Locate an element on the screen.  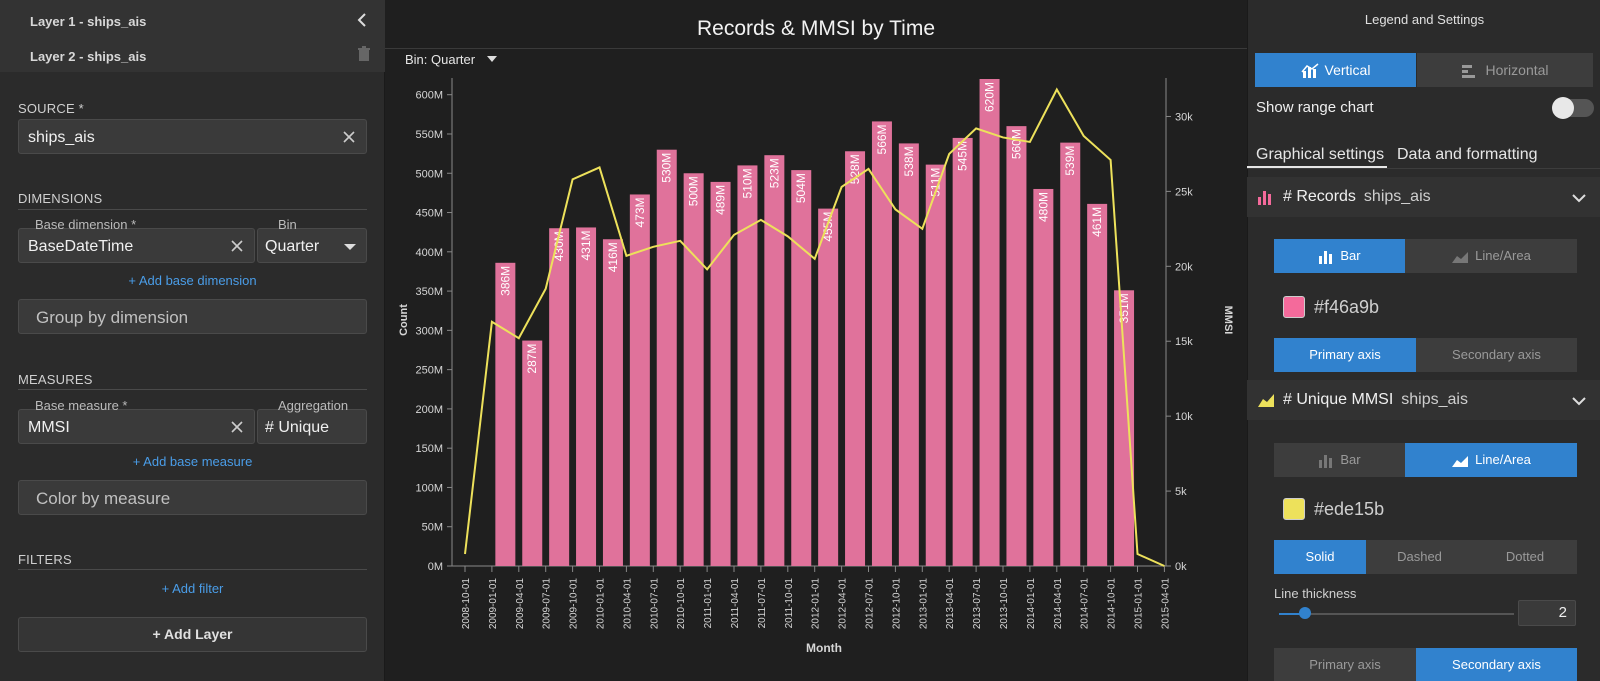
tab-data-formatting: Data and formatting is located at coordinates (1467, 154).